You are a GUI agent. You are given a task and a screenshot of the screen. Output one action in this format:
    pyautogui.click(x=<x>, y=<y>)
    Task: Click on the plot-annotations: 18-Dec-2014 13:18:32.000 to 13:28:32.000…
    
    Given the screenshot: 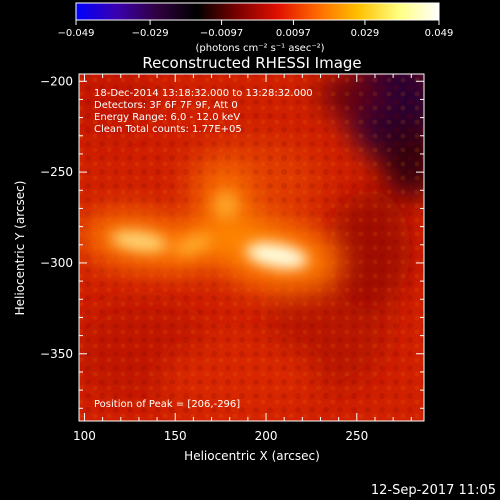 What is the action you would take?
    pyautogui.click(x=203, y=111)
    